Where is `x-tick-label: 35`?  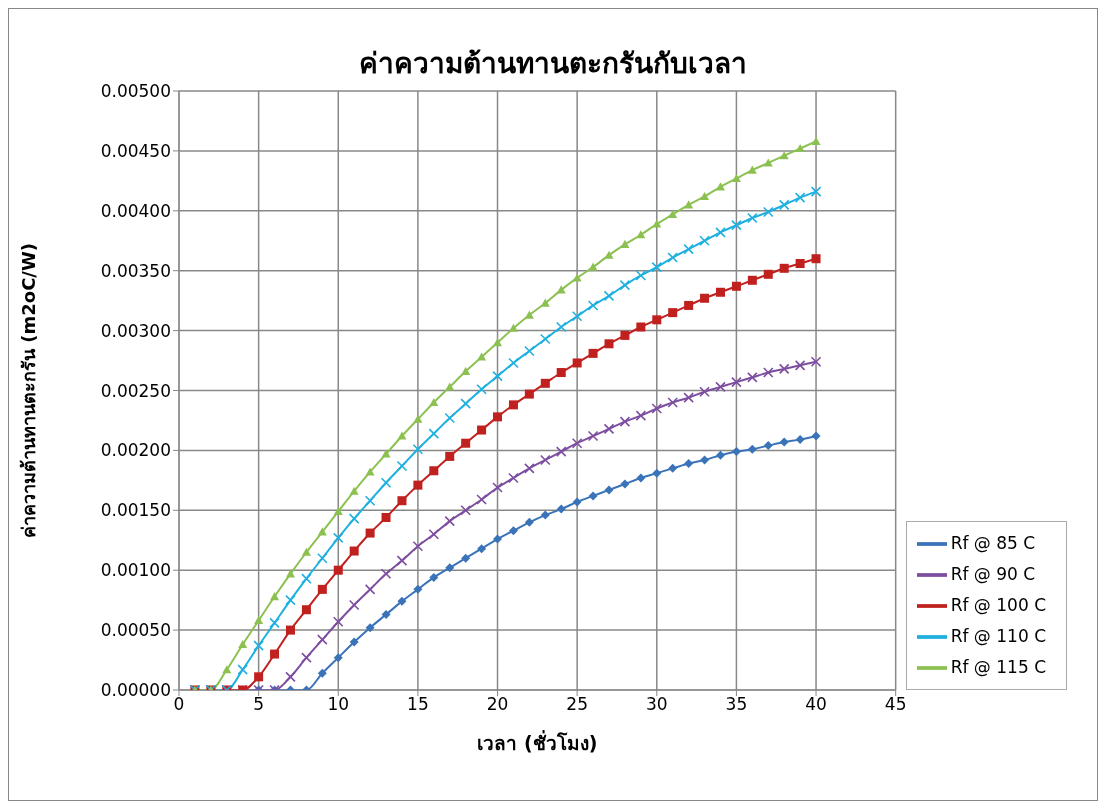
x-tick-label: 35 is located at coordinates (736, 704).